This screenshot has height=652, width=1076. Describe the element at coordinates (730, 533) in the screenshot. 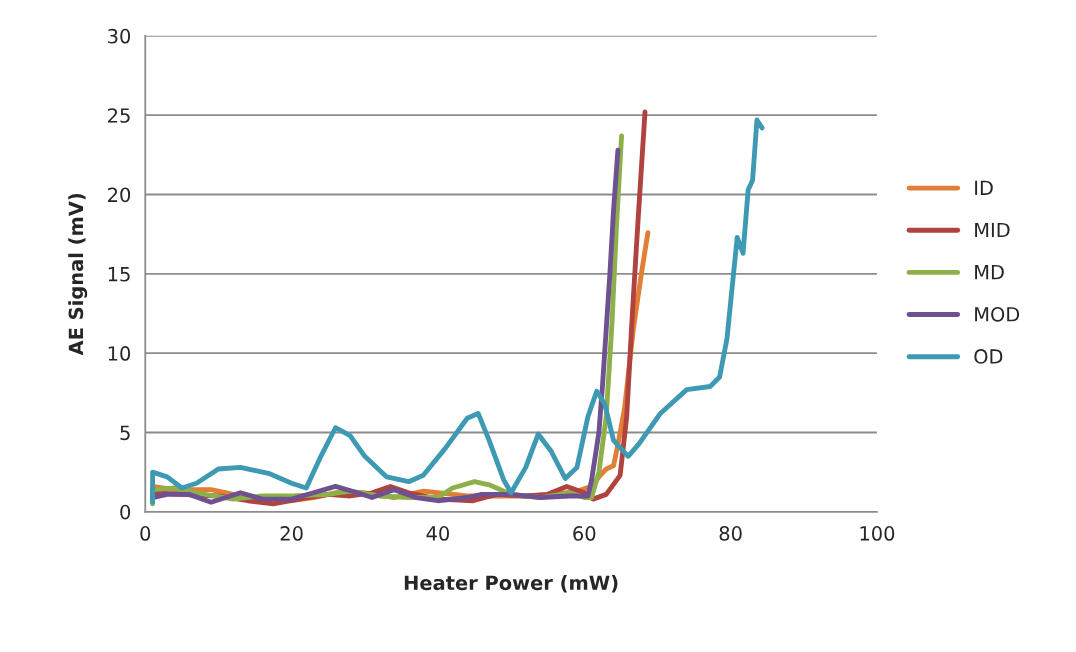

I see `x-tick-label: 80` at that location.